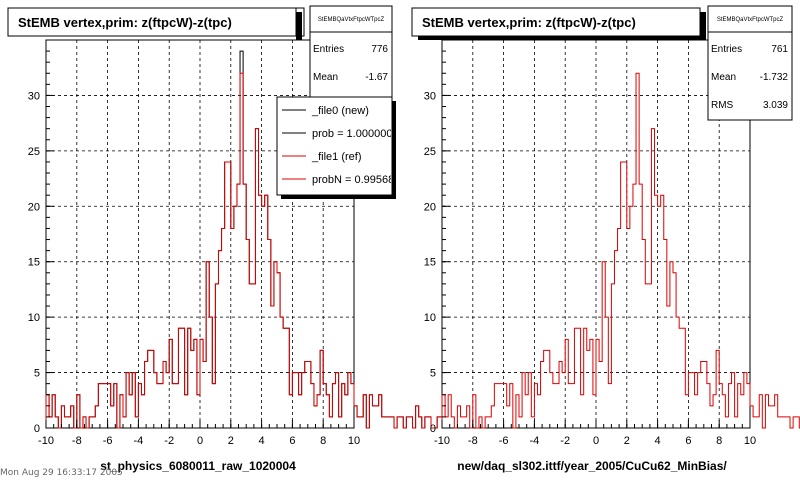  What do you see at coordinates (726, 49) in the screenshot?
I see `right-stats-entries-label: Entries` at bounding box center [726, 49].